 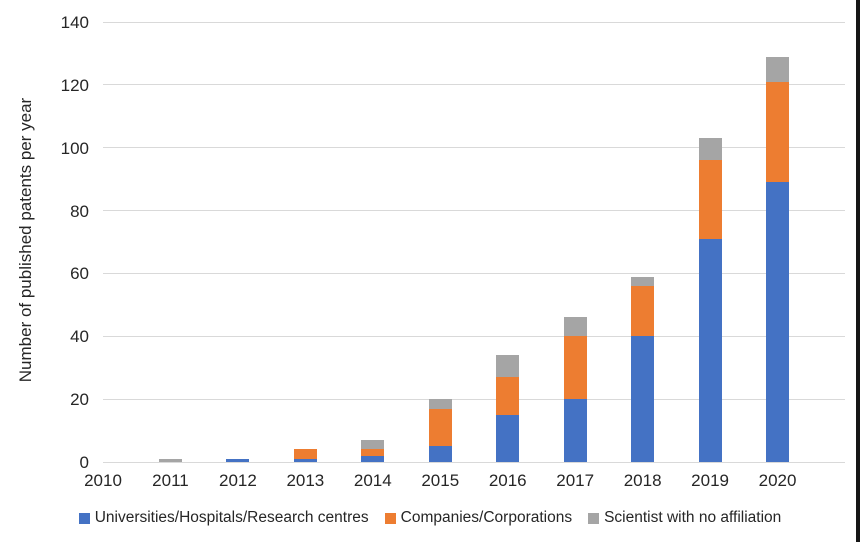 What do you see at coordinates (305, 480) in the screenshot?
I see `x-tick-label-2013: 2013` at bounding box center [305, 480].